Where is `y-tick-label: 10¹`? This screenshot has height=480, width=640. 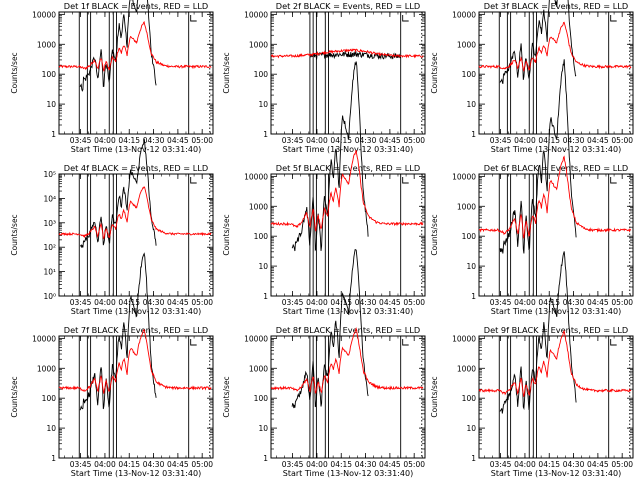 y-tick-label: 10¹ is located at coordinates (49, 272).